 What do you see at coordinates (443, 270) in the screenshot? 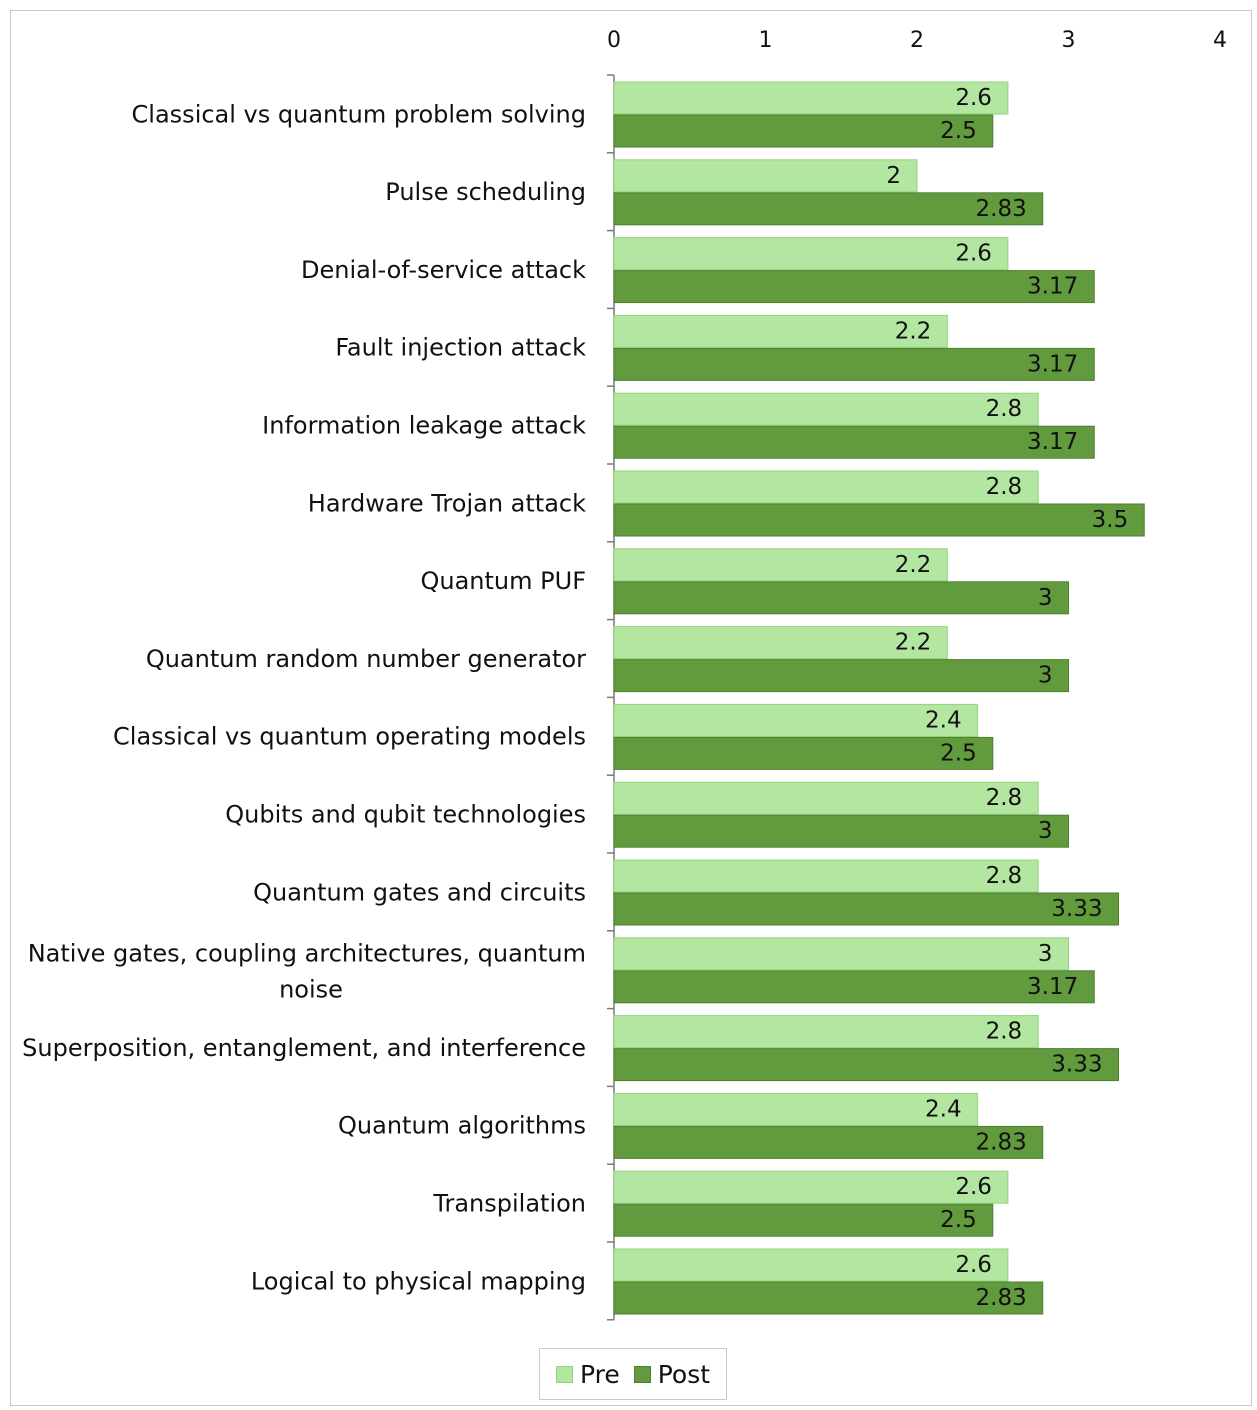
I see `category-label: Denial-of-service attack` at bounding box center [443, 270].